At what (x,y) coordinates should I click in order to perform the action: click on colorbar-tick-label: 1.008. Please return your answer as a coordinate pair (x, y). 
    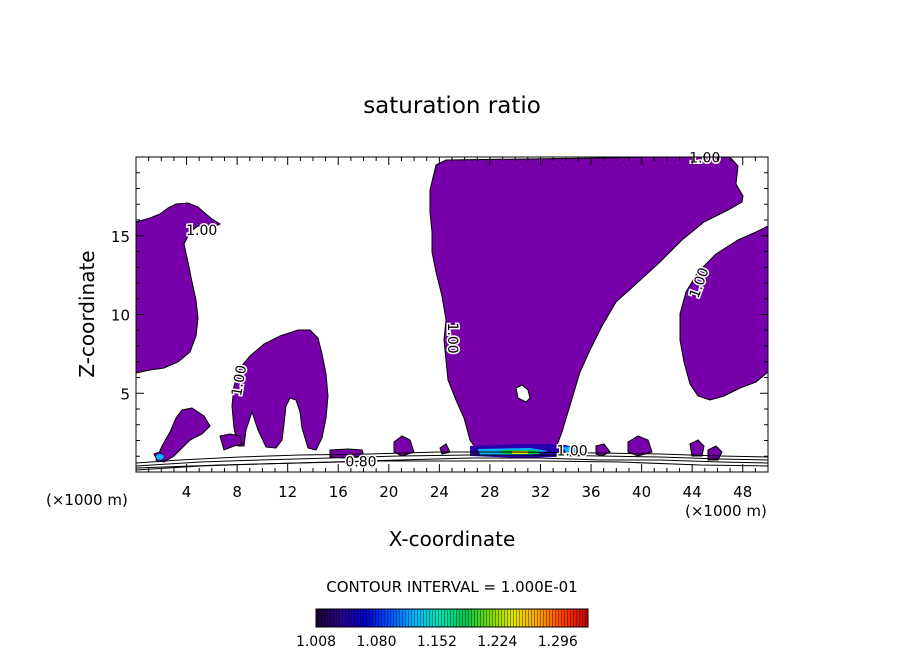
    Looking at the image, I should click on (316, 642).